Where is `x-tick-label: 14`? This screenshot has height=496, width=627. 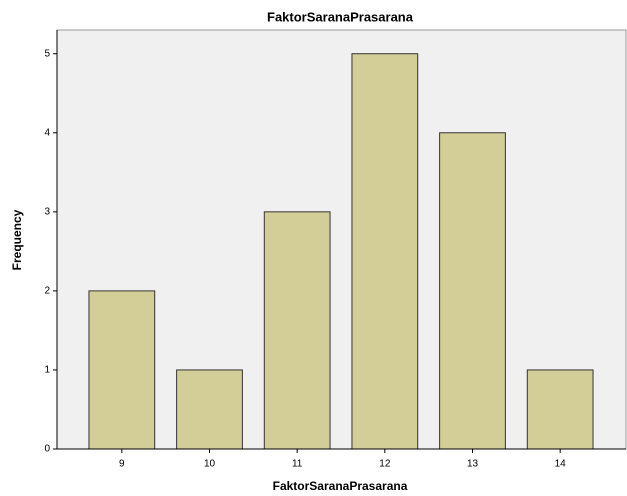
x-tick-label: 14 is located at coordinates (561, 464).